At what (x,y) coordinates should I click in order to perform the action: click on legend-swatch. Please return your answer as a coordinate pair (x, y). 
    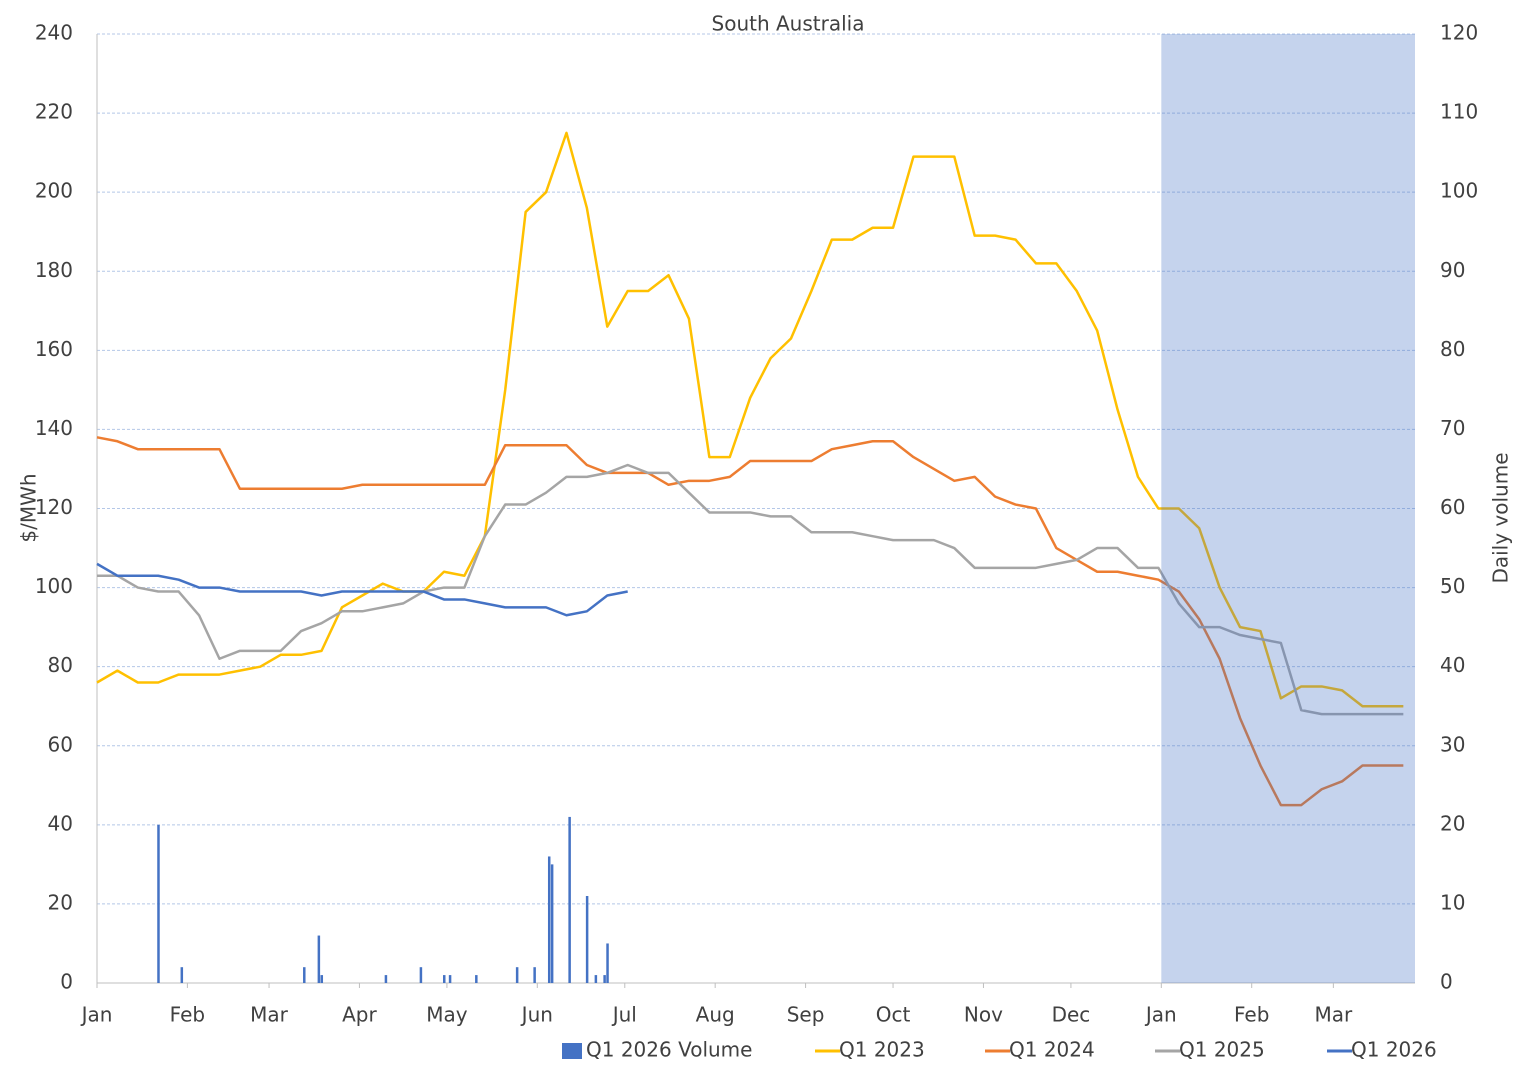
    Looking at the image, I should click on (572, 1051).